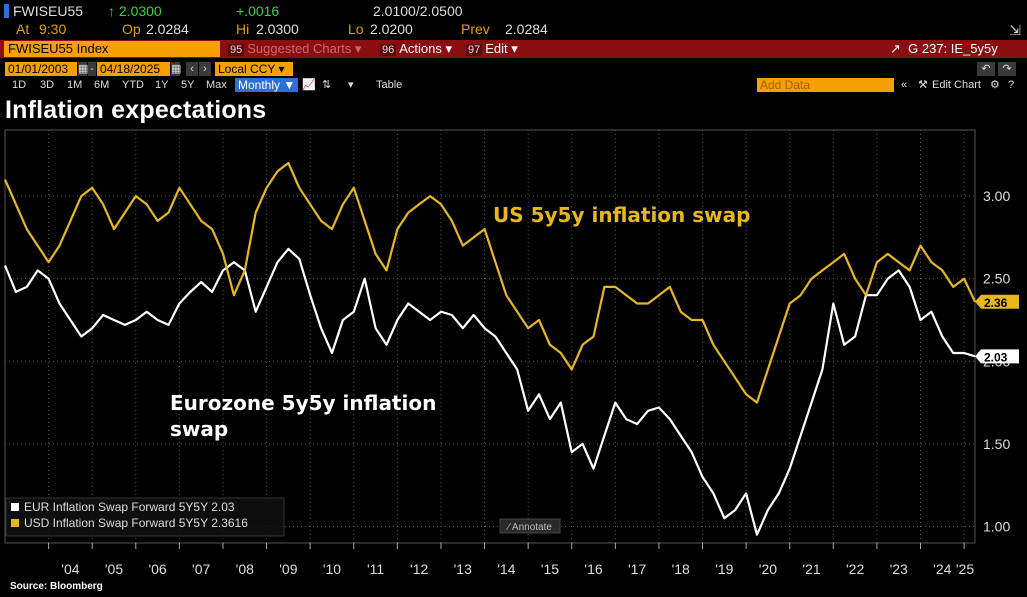  Describe the element at coordinates (526, 29) in the screenshot. I see `prev-value: 2.0284` at that location.